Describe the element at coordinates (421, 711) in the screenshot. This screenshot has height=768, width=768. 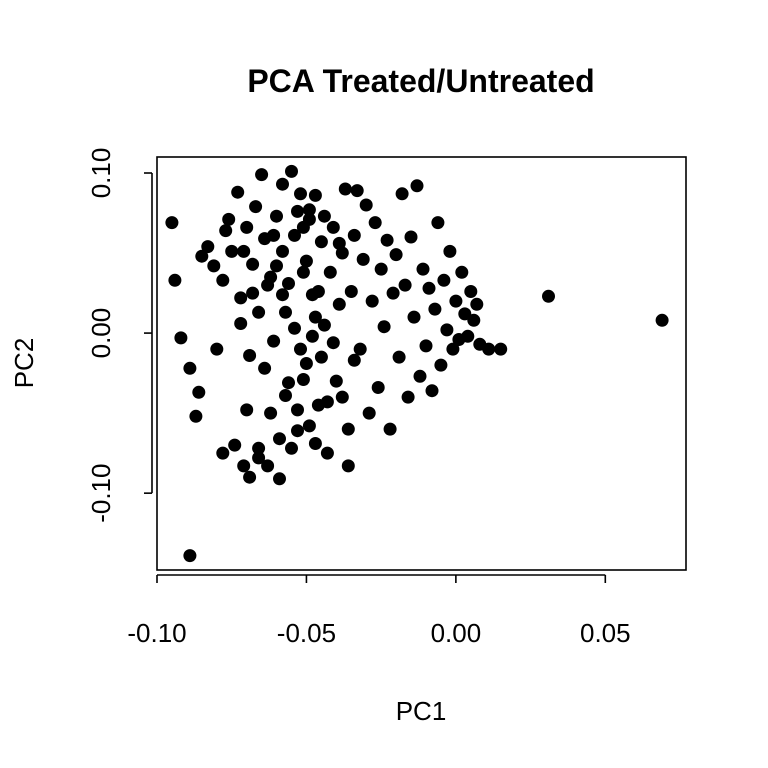
I see `x-axis-label: PC1` at that location.